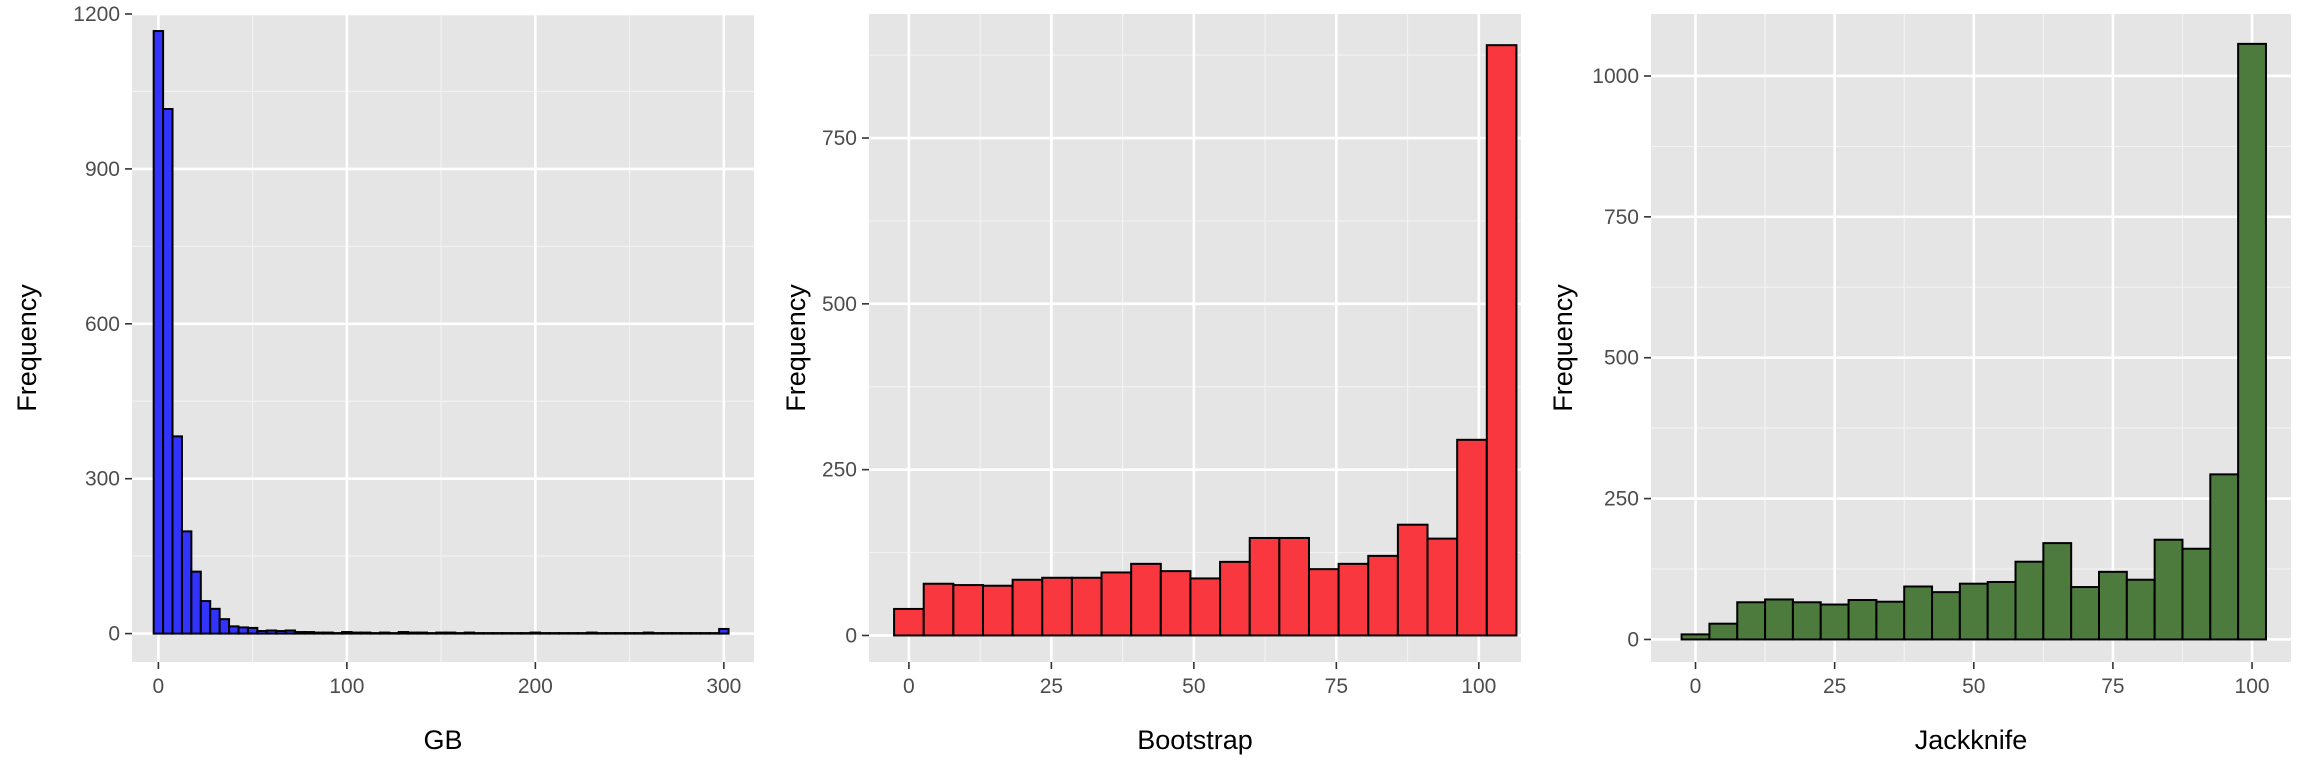 The width and height of the screenshot is (2304, 768). Describe the element at coordinates (723, 686) in the screenshot. I see `x-tick-label: 300` at that location.